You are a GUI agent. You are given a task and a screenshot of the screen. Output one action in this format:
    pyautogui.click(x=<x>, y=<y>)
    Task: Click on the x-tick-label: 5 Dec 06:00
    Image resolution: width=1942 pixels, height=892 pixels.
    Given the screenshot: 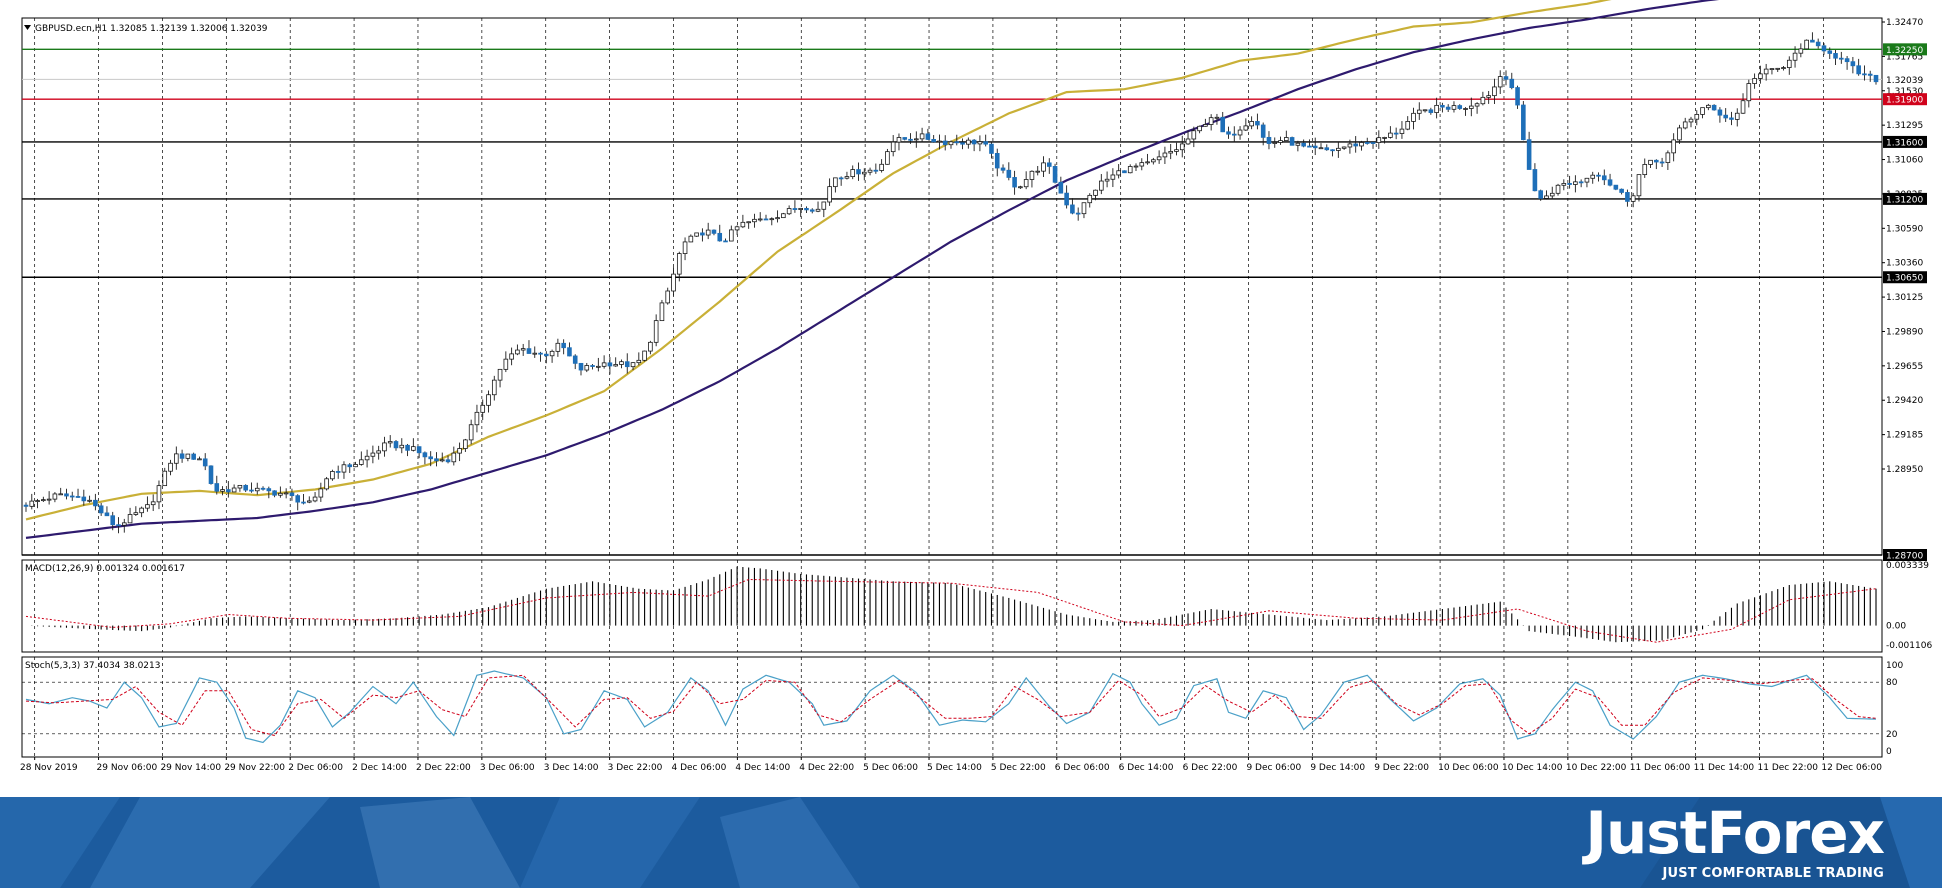 What is the action you would take?
    pyautogui.click(x=890, y=768)
    